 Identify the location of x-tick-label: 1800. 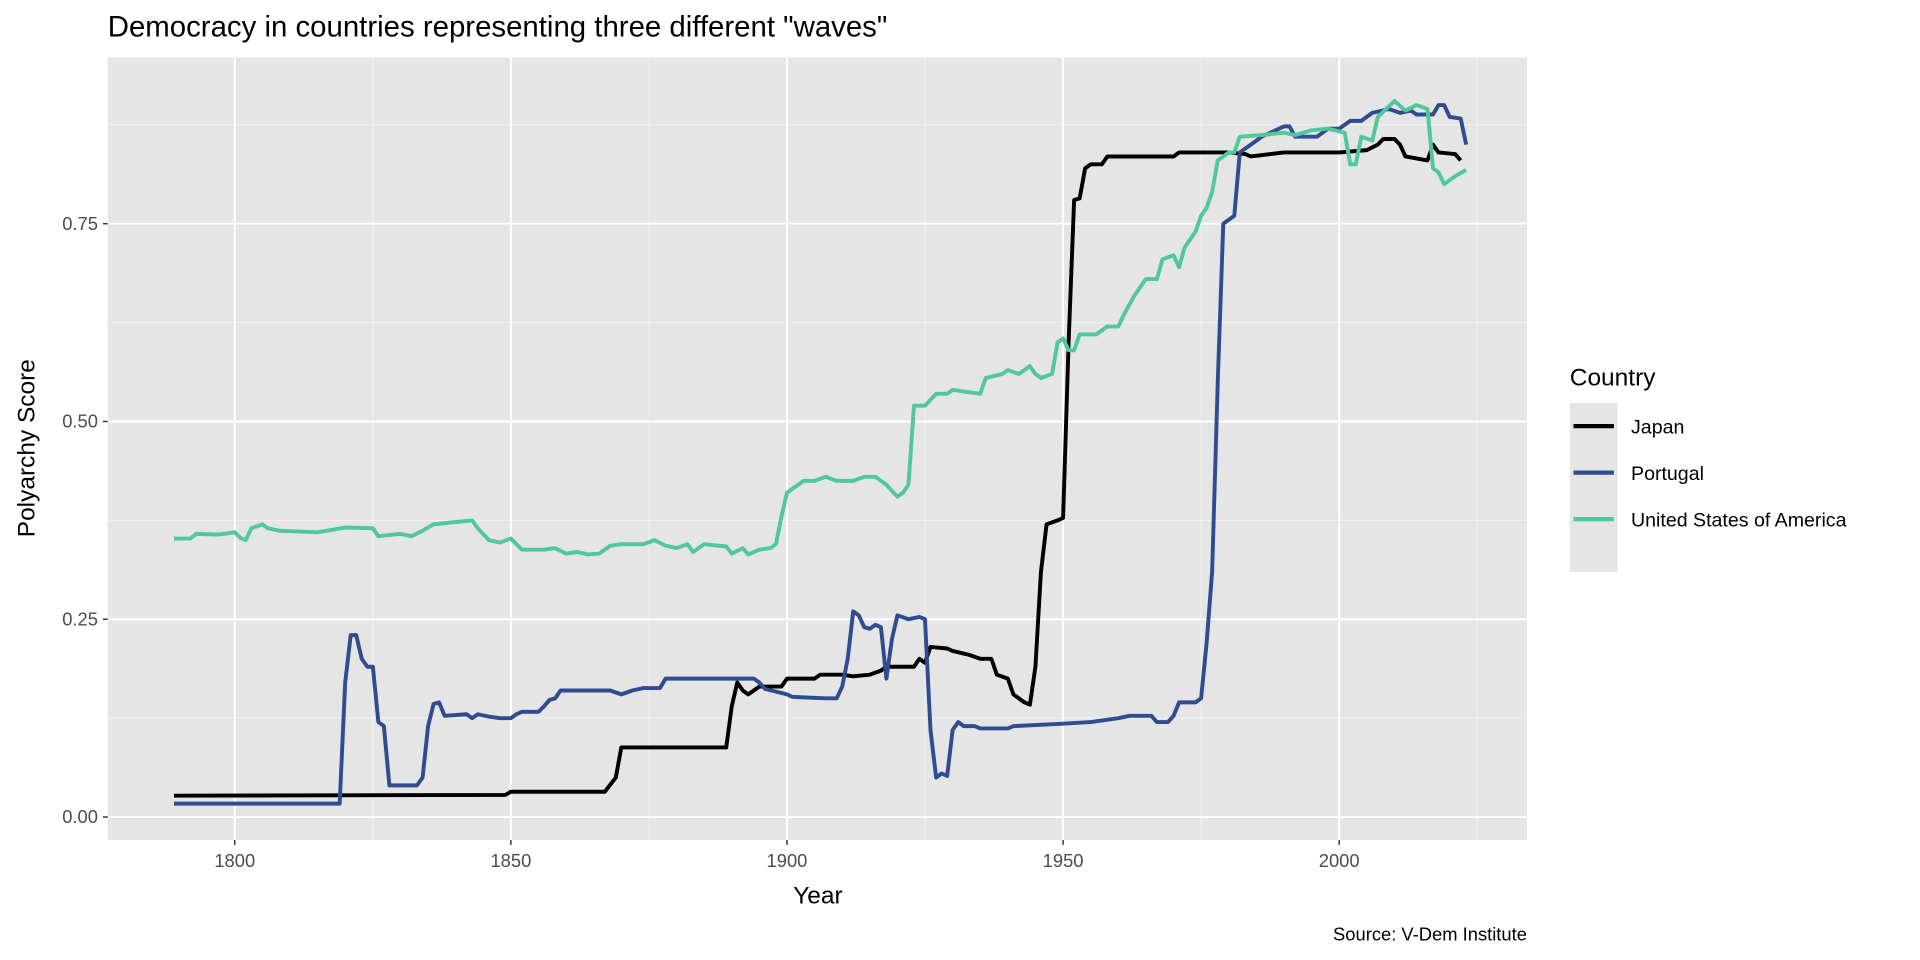
(234, 860).